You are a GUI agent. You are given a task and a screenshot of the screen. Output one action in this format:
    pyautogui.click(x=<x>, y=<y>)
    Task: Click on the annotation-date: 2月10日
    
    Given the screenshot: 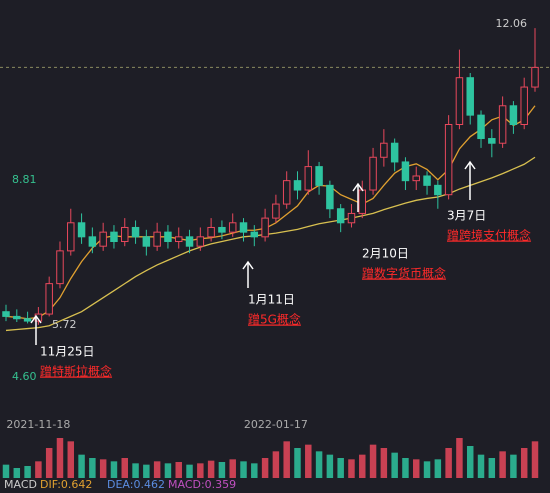 What is the action you would take?
    pyautogui.click(x=385, y=254)
    